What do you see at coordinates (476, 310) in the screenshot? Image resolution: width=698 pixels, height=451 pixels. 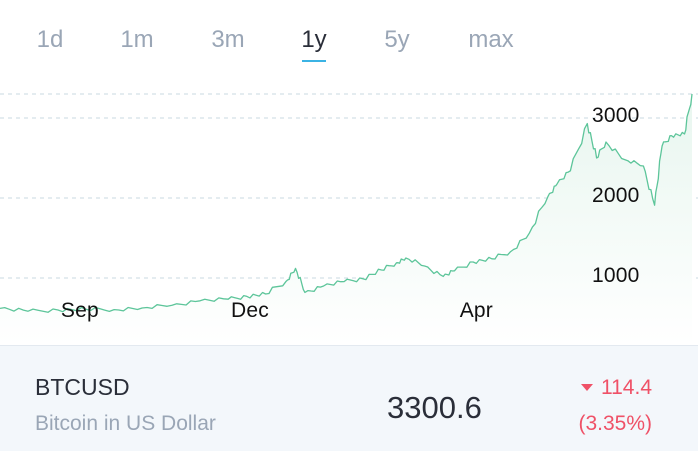 I see `x-axis-label: Apr` at bounding box center [476, 310].